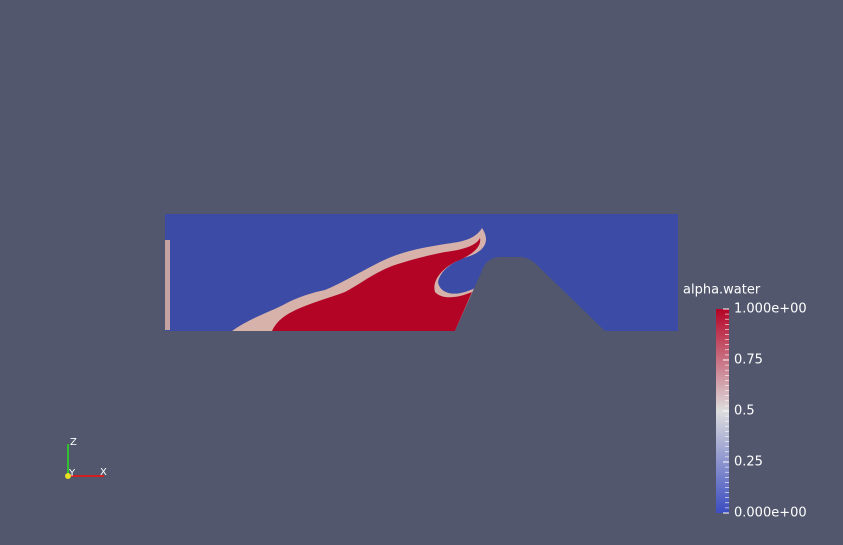  What do you see at coordinates (770, 309) in the screenshot?
I see `tick-label: 1.000e+00` at bounding box center [770, 309].